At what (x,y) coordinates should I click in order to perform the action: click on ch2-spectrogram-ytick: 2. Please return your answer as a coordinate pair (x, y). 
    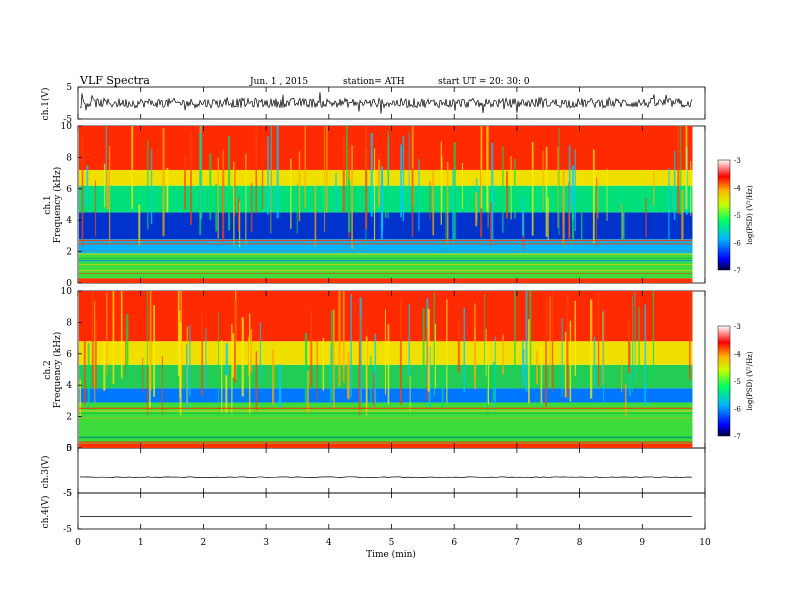
    Looking at the image, I should click on (69, 418).